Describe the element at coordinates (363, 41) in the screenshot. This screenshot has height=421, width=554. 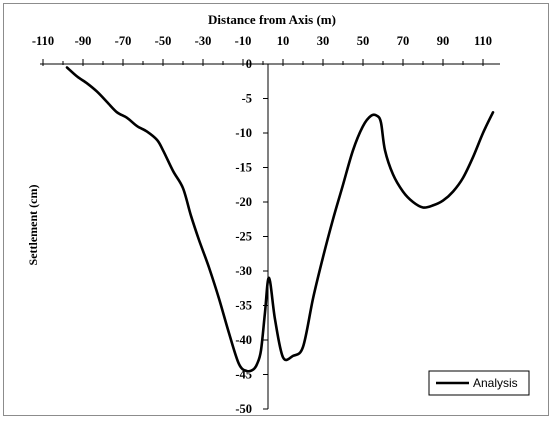
I see `x-tick-label: 50` at that location.